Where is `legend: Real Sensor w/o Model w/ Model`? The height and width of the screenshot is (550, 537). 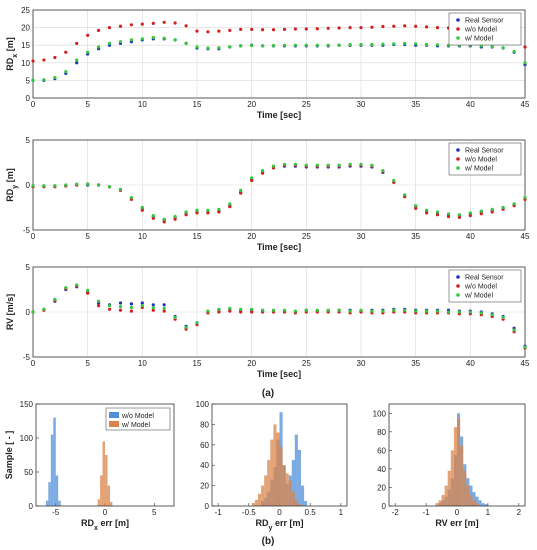 legend: Real Sensor w/o Model w/ Model is located at coordinates (485, 286).